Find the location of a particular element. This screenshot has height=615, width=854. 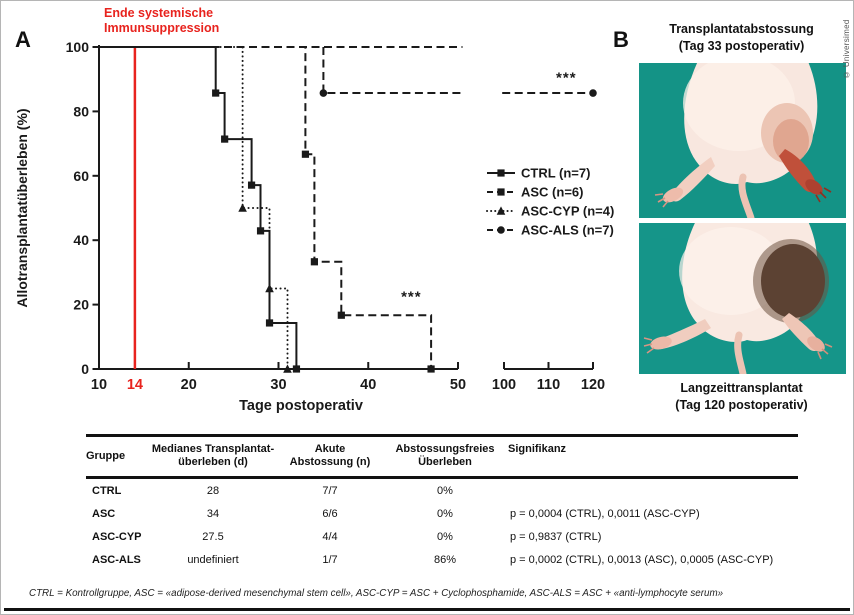

header-signifikanz: Signifikanz is located at coordinates (537, 449).